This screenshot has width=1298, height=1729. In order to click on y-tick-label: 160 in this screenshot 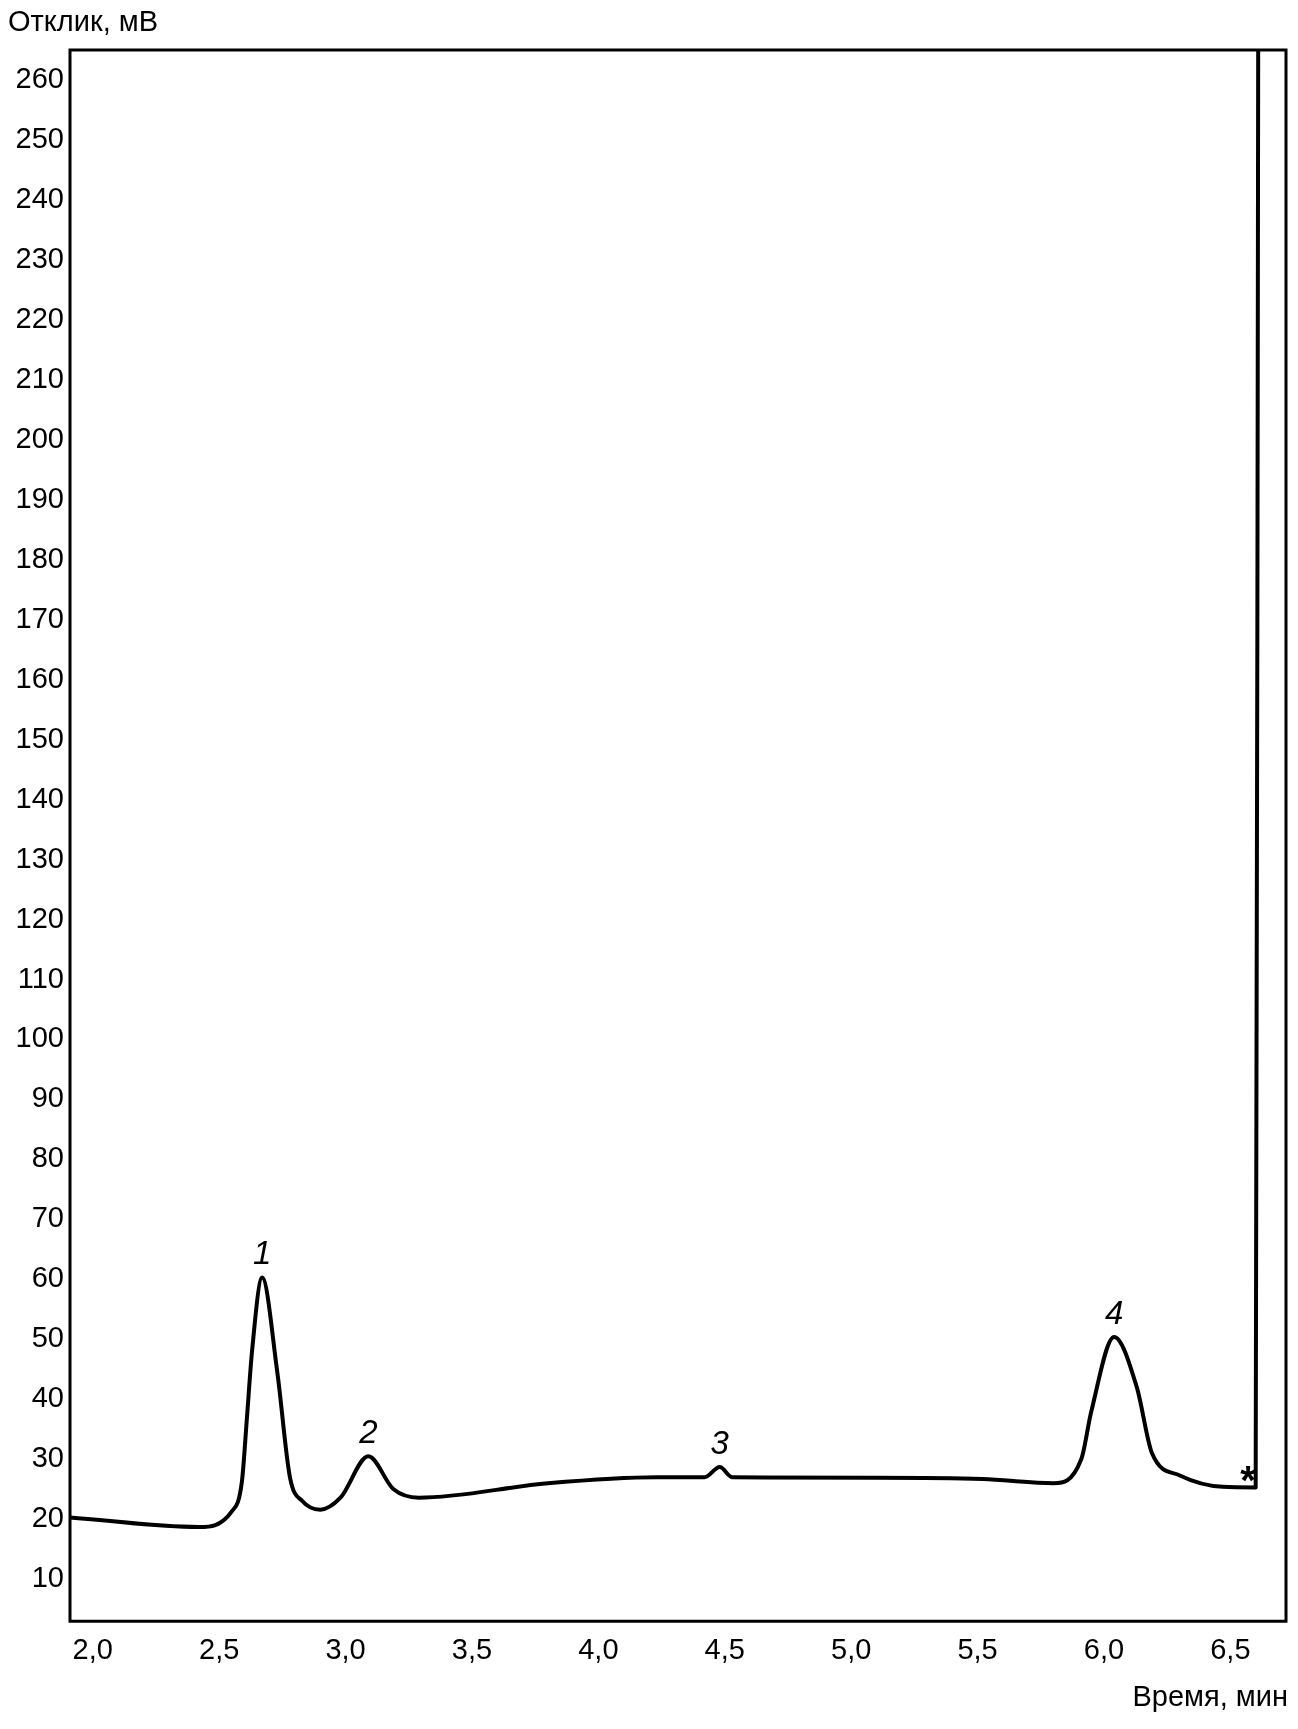, I will do `click(39, 677)`.